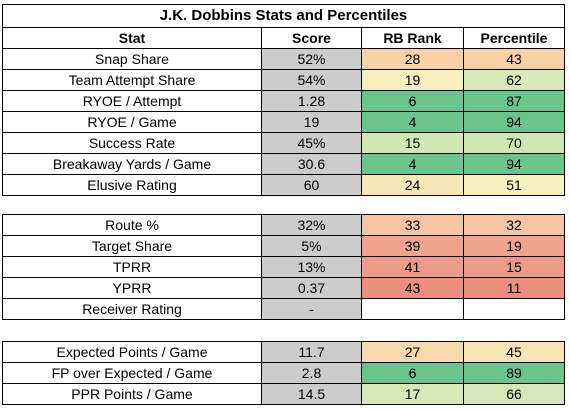 Image resolution: width=570 pixels, height=409 pixels. Describe the element at coordinates (514, 246) in the screenshot. I see `percentile-cell: 19` at that location.